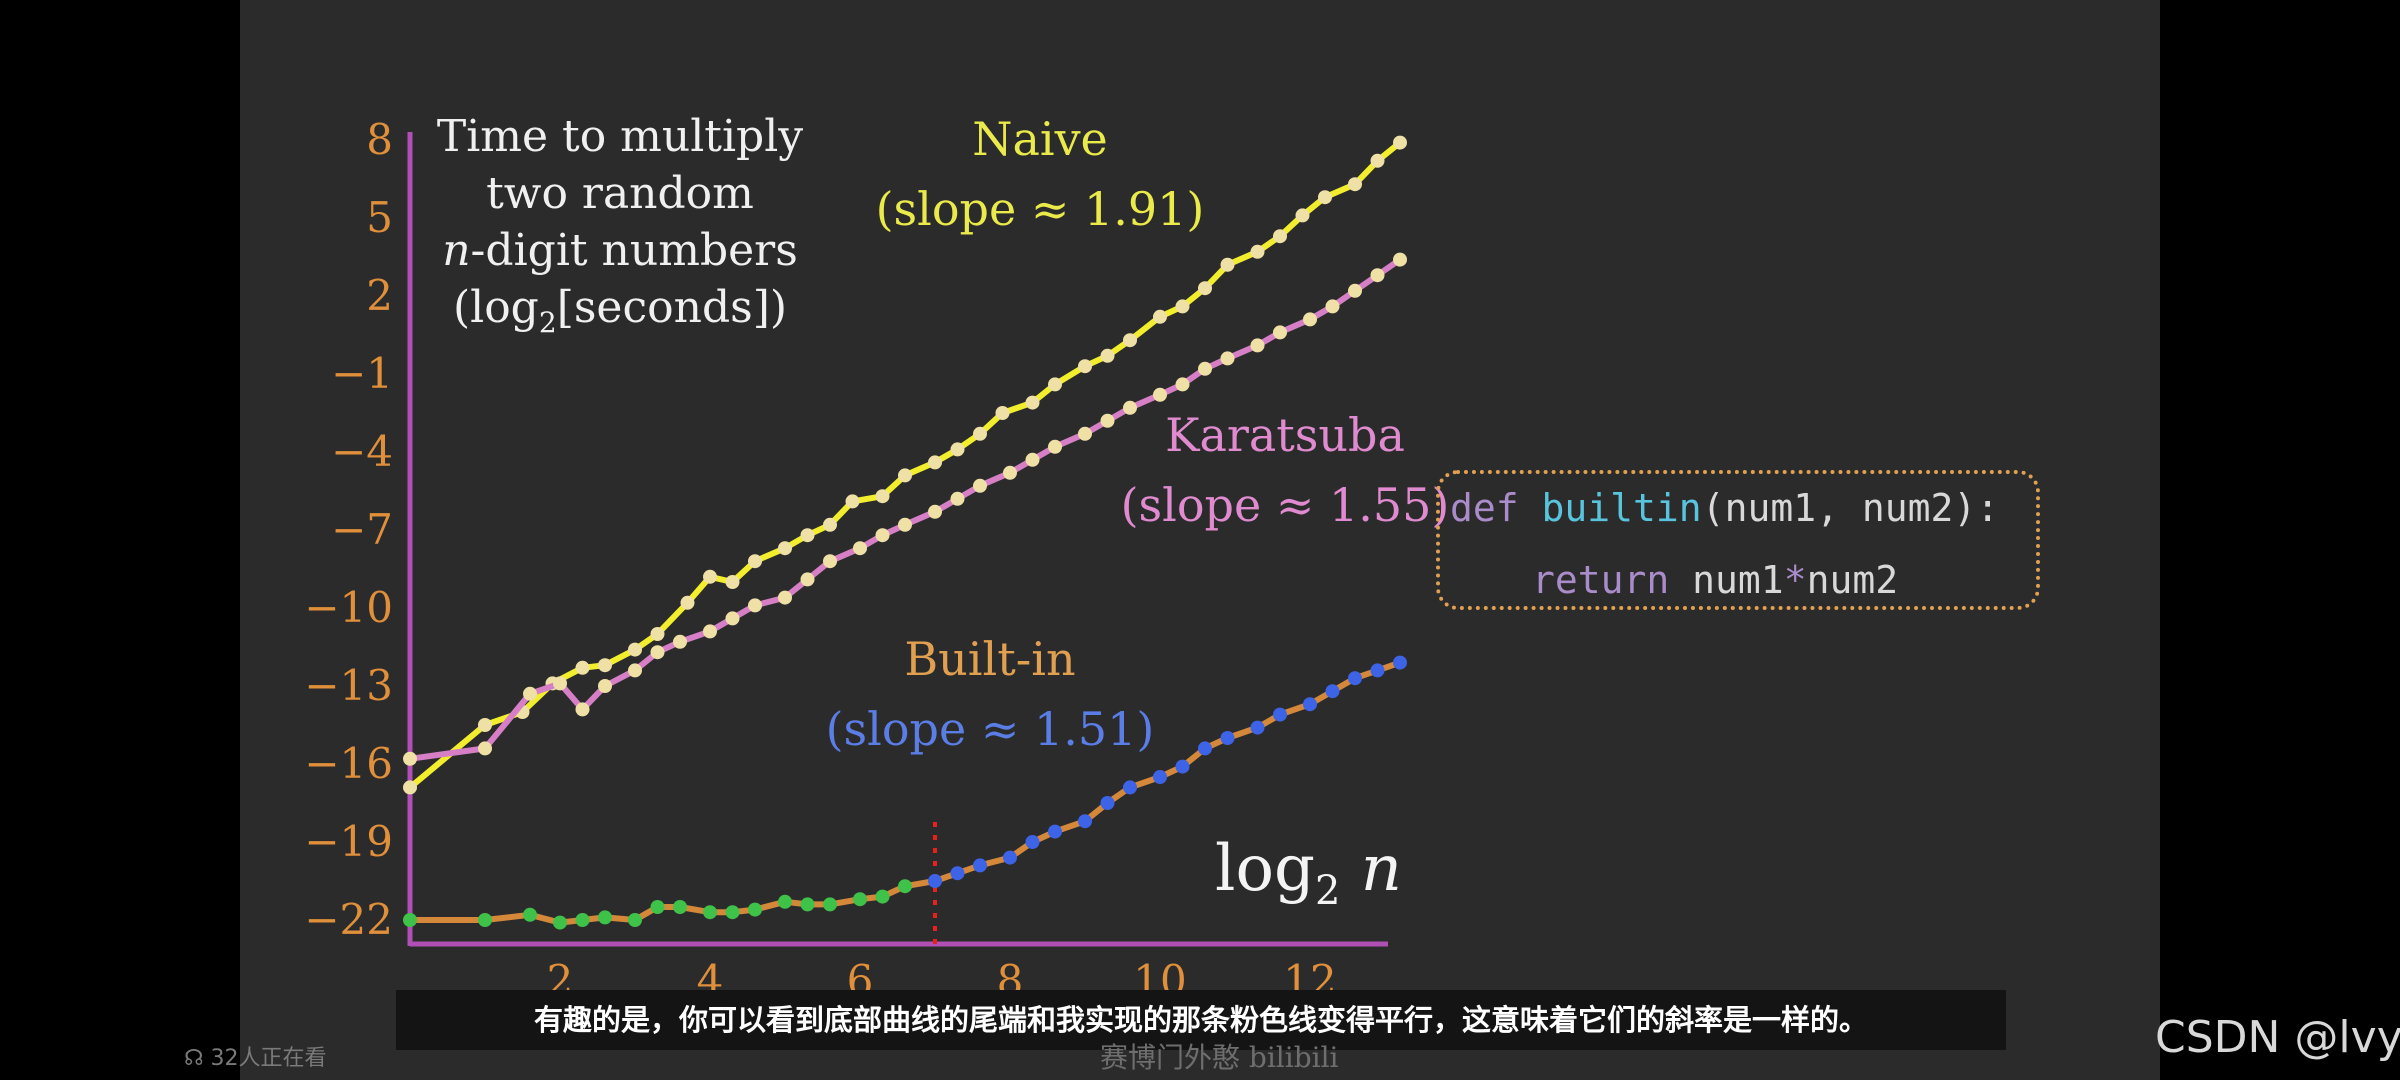  Describe the element at coordinates (1795, 580) in the screenshot. I see `code-operator: *` at that location.